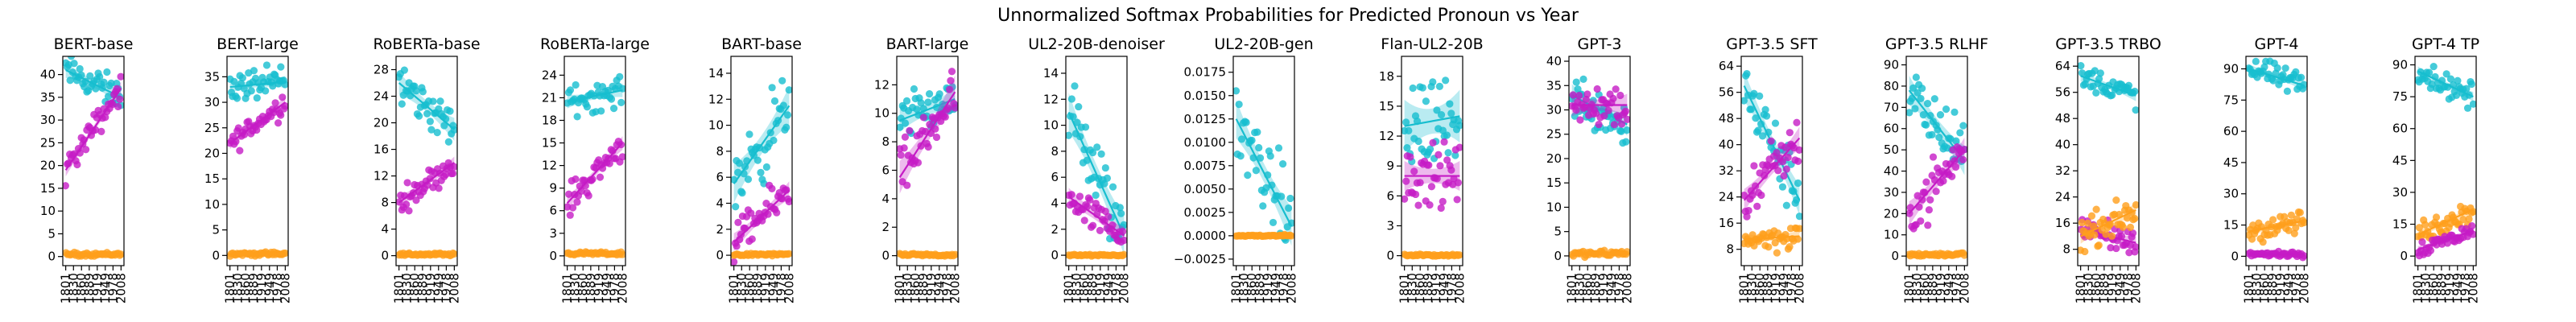 This screenshot has width=2576, height=322. What do you see at coordinates (427, 106) in the screenshot?
I see `regression-line` at bounding box center [427, 106].